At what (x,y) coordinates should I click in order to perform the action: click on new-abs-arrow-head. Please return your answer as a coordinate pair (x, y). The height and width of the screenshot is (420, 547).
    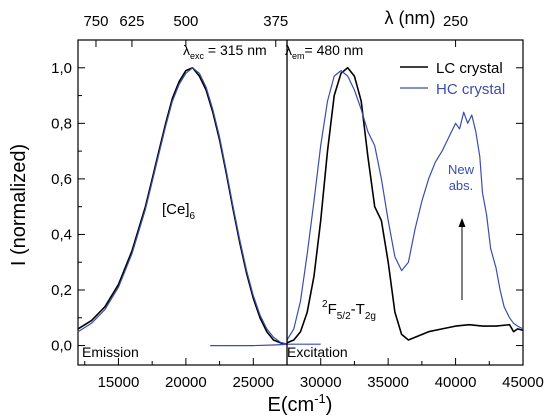
    Looking at the image, I should click on (462, 222).